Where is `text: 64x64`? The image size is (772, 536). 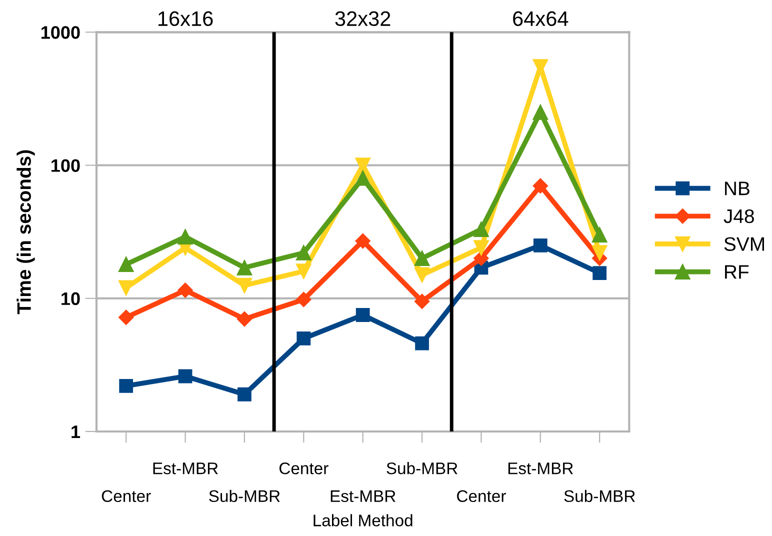
text: 64x64 is located at coordinates (540, 18).